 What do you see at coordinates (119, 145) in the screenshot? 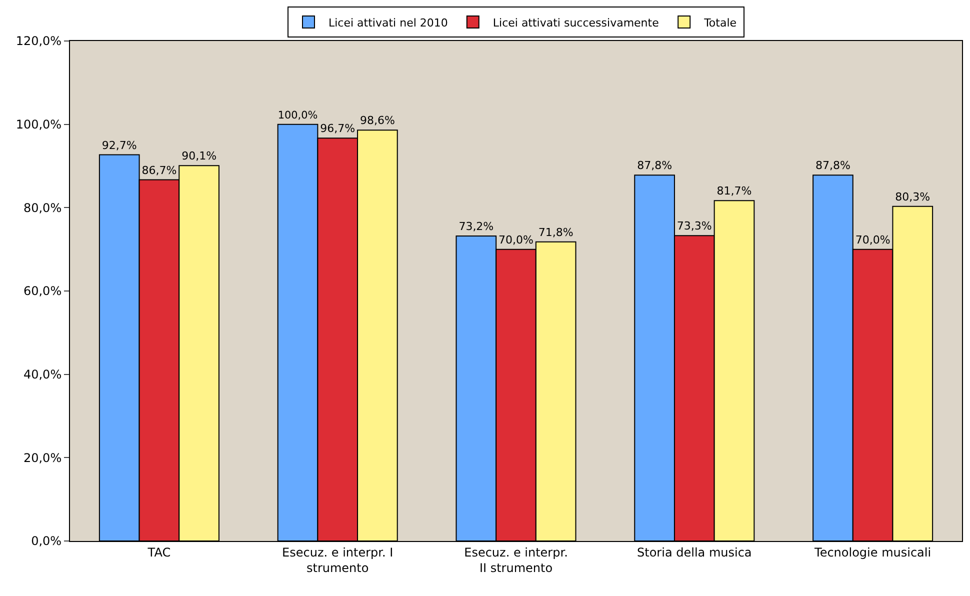
I see `data-label: 92,7%` at bounding box center [119, 145].